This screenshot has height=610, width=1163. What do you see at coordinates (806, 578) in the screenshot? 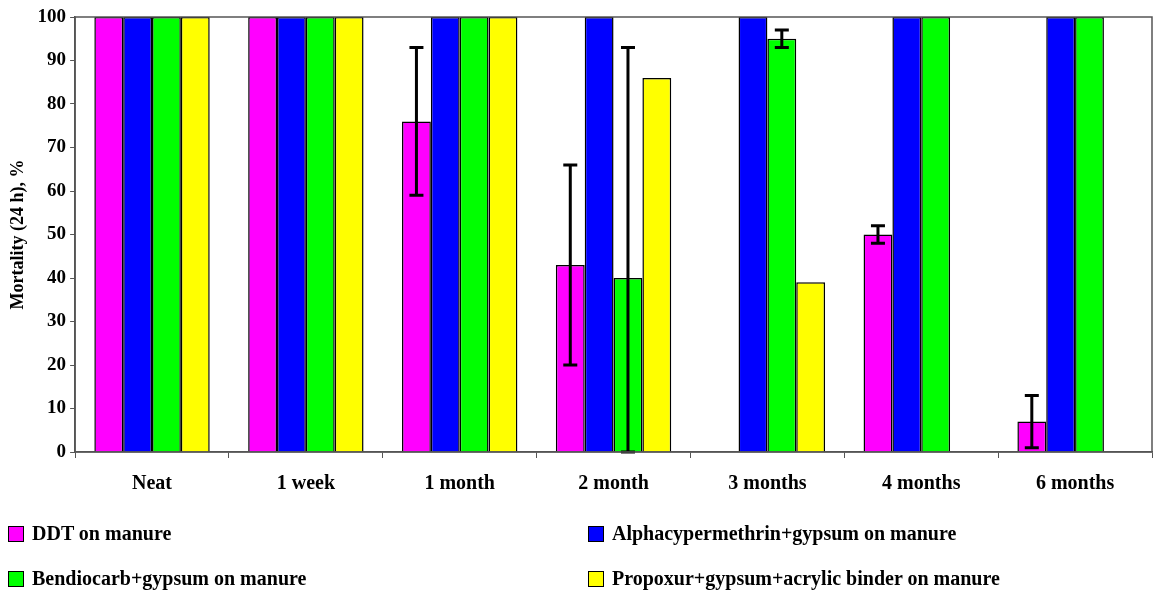
I see `legend-label: Propoxur+gypsum+acrylic binder on manure` at bounding box center [806, 578].